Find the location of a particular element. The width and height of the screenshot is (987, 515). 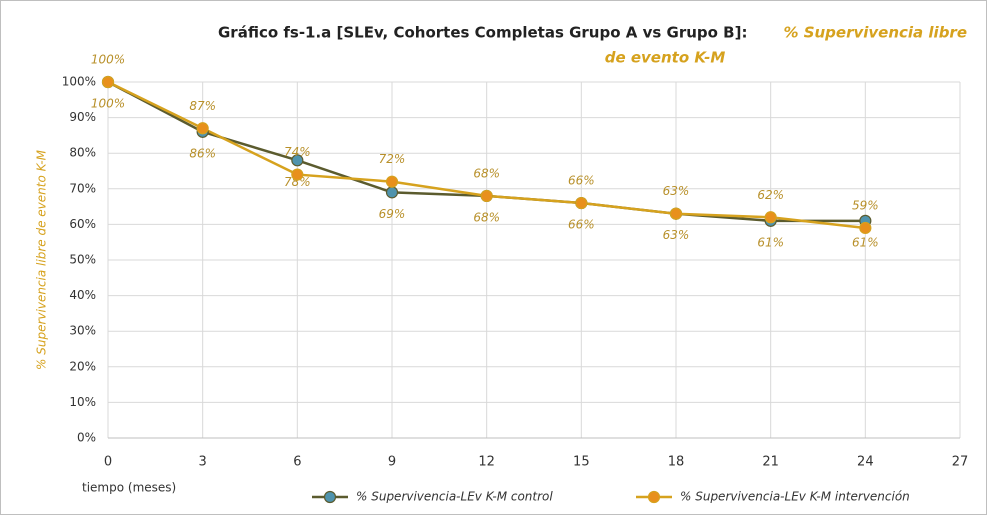

y-tick-label: 10% is located at coordinates (82, 402).